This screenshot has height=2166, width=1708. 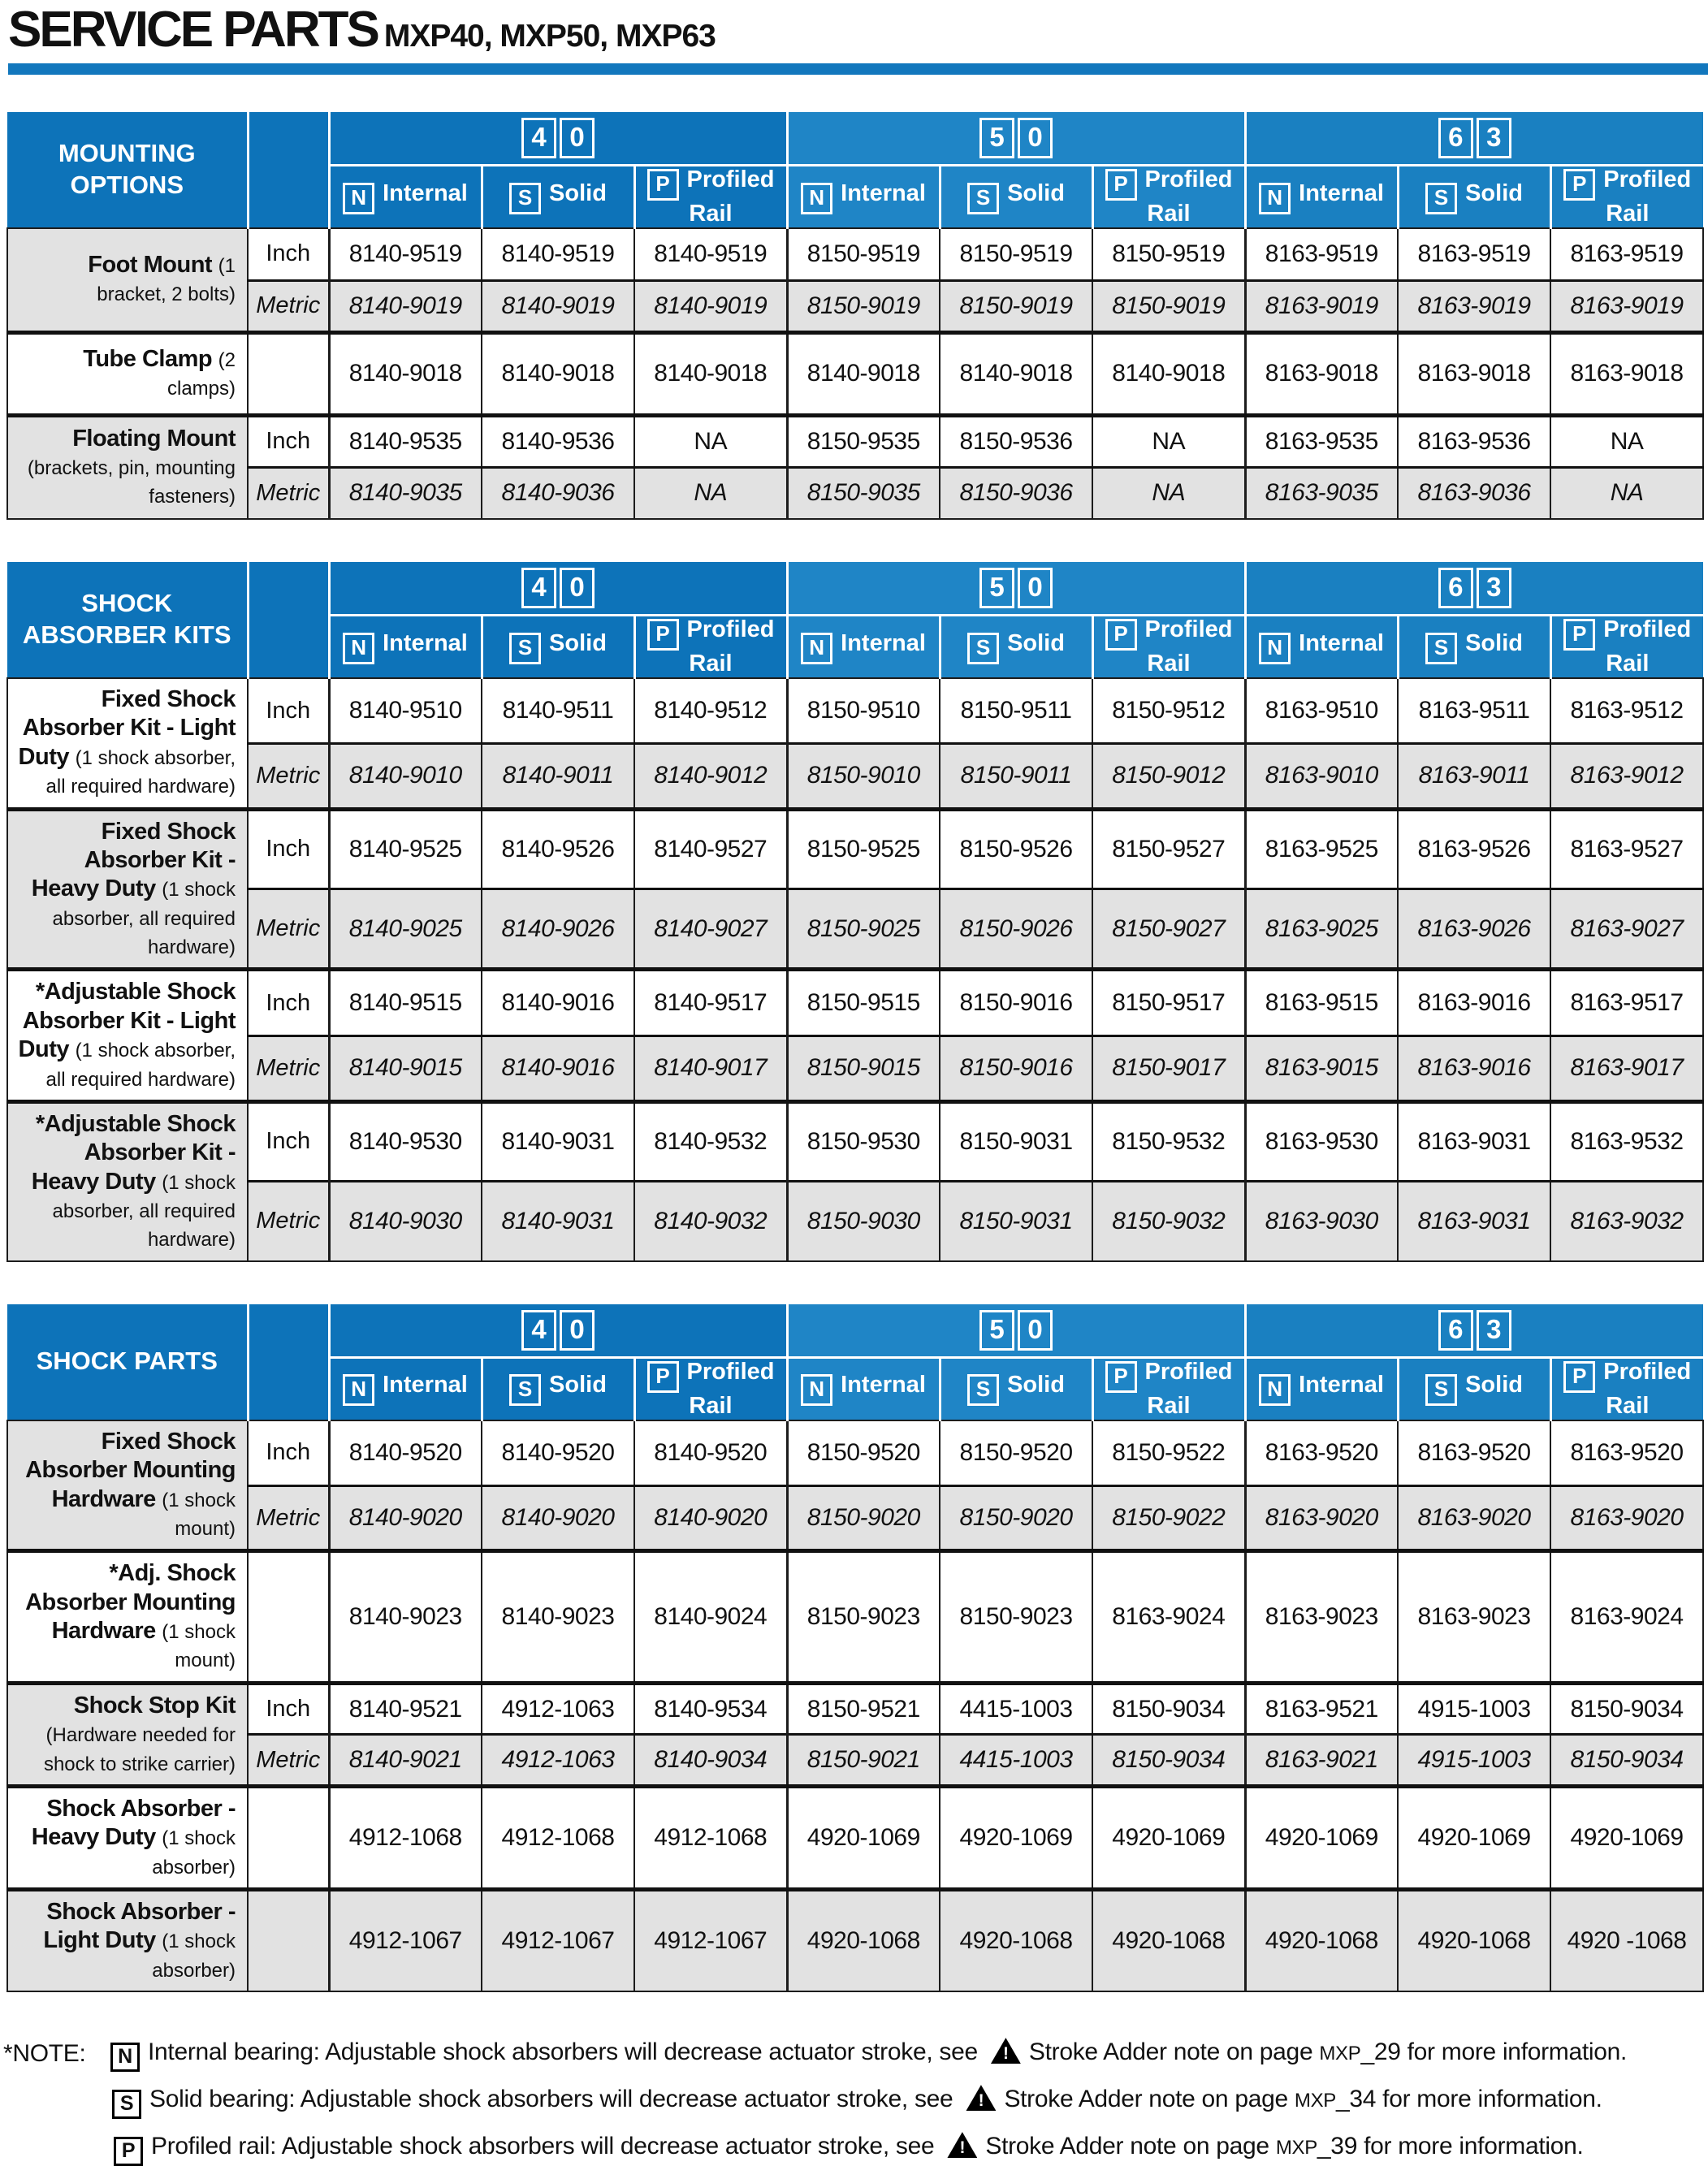 What do you see at coordinates (1474, 1221) in the screenshot?
I see `part-number-cell: 8163-9031` at bounding box center [1474, 1221].